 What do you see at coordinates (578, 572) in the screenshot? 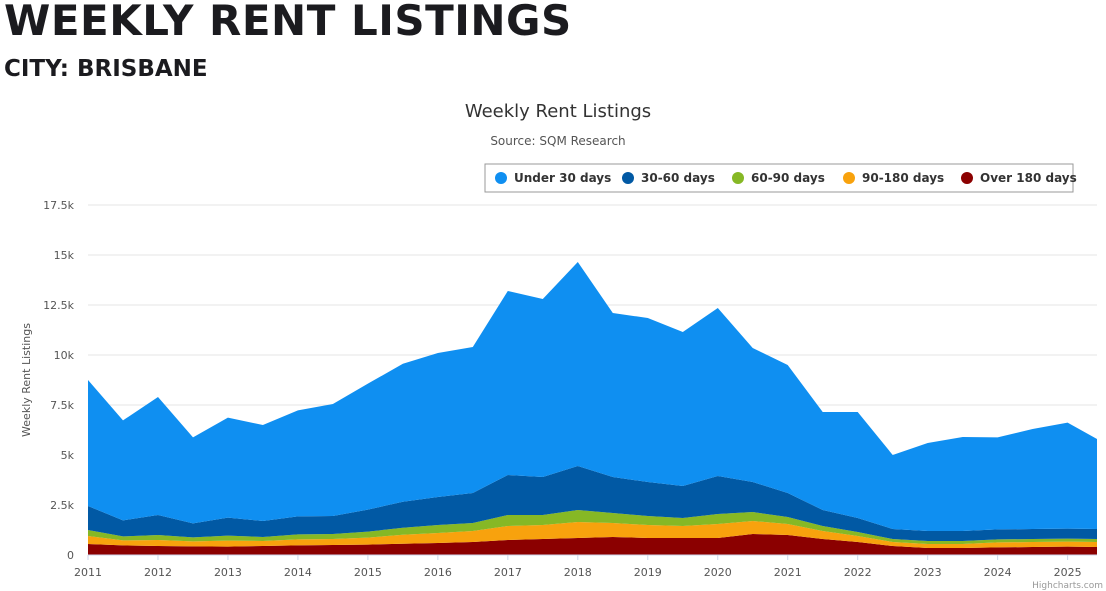
I see `x-tick-label: 2018` at bounding box center [578, 572].